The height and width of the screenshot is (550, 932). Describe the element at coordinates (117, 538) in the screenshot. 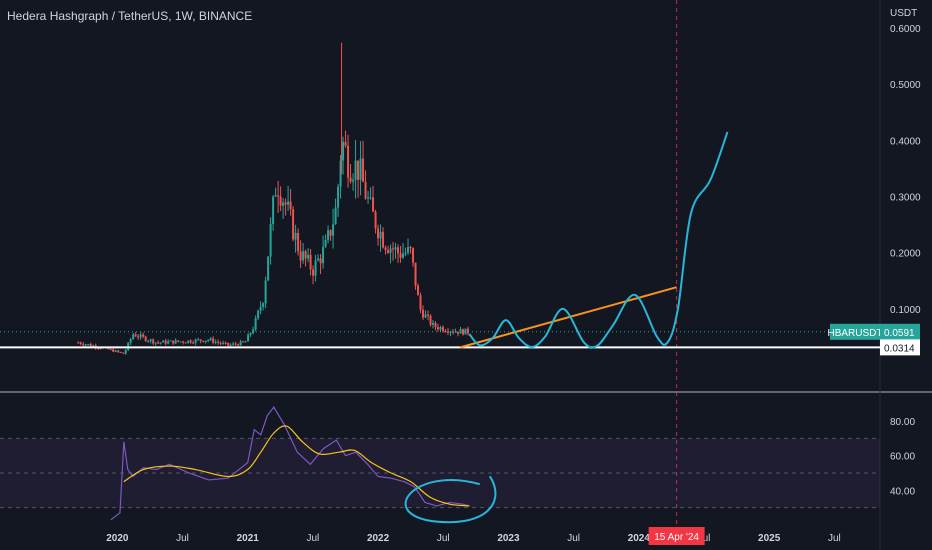

I see `time-tick-label: 2020` at that location.